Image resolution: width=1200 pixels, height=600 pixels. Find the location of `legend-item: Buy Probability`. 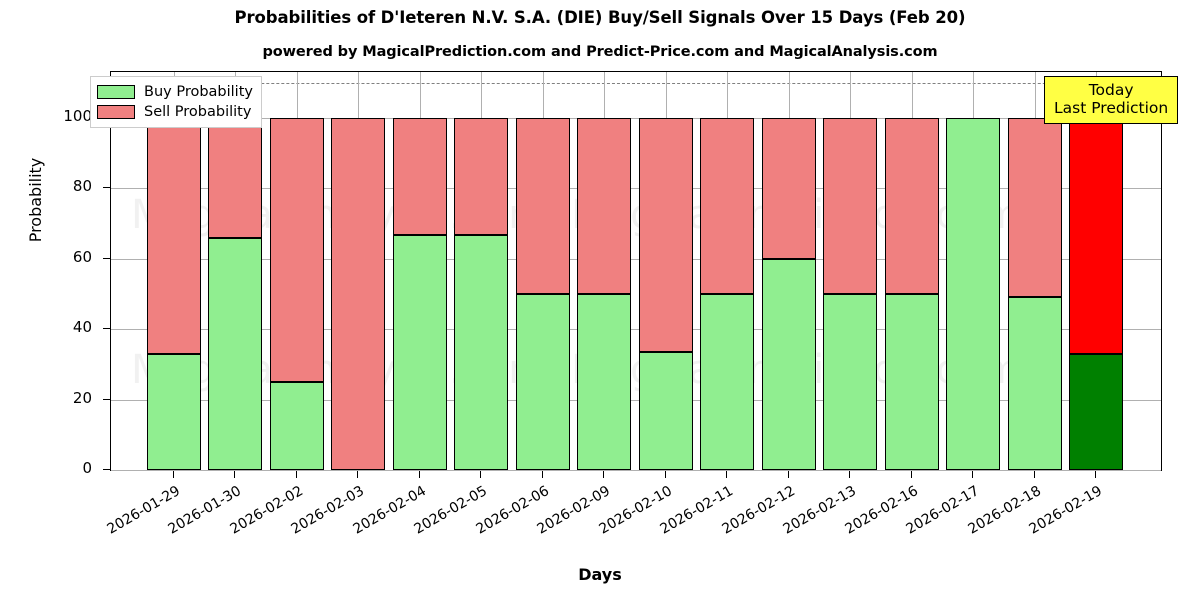

legend-item: Buy Probability is located at coordinates (175, 92).